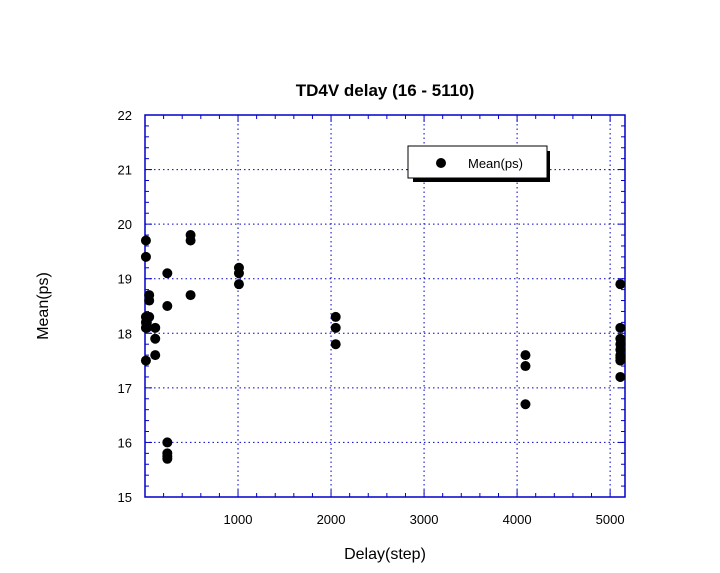 This screenshot has width=720, height=573. I want to click on chart-title: TD4V delay (16 - 5110), so click(385, 90).